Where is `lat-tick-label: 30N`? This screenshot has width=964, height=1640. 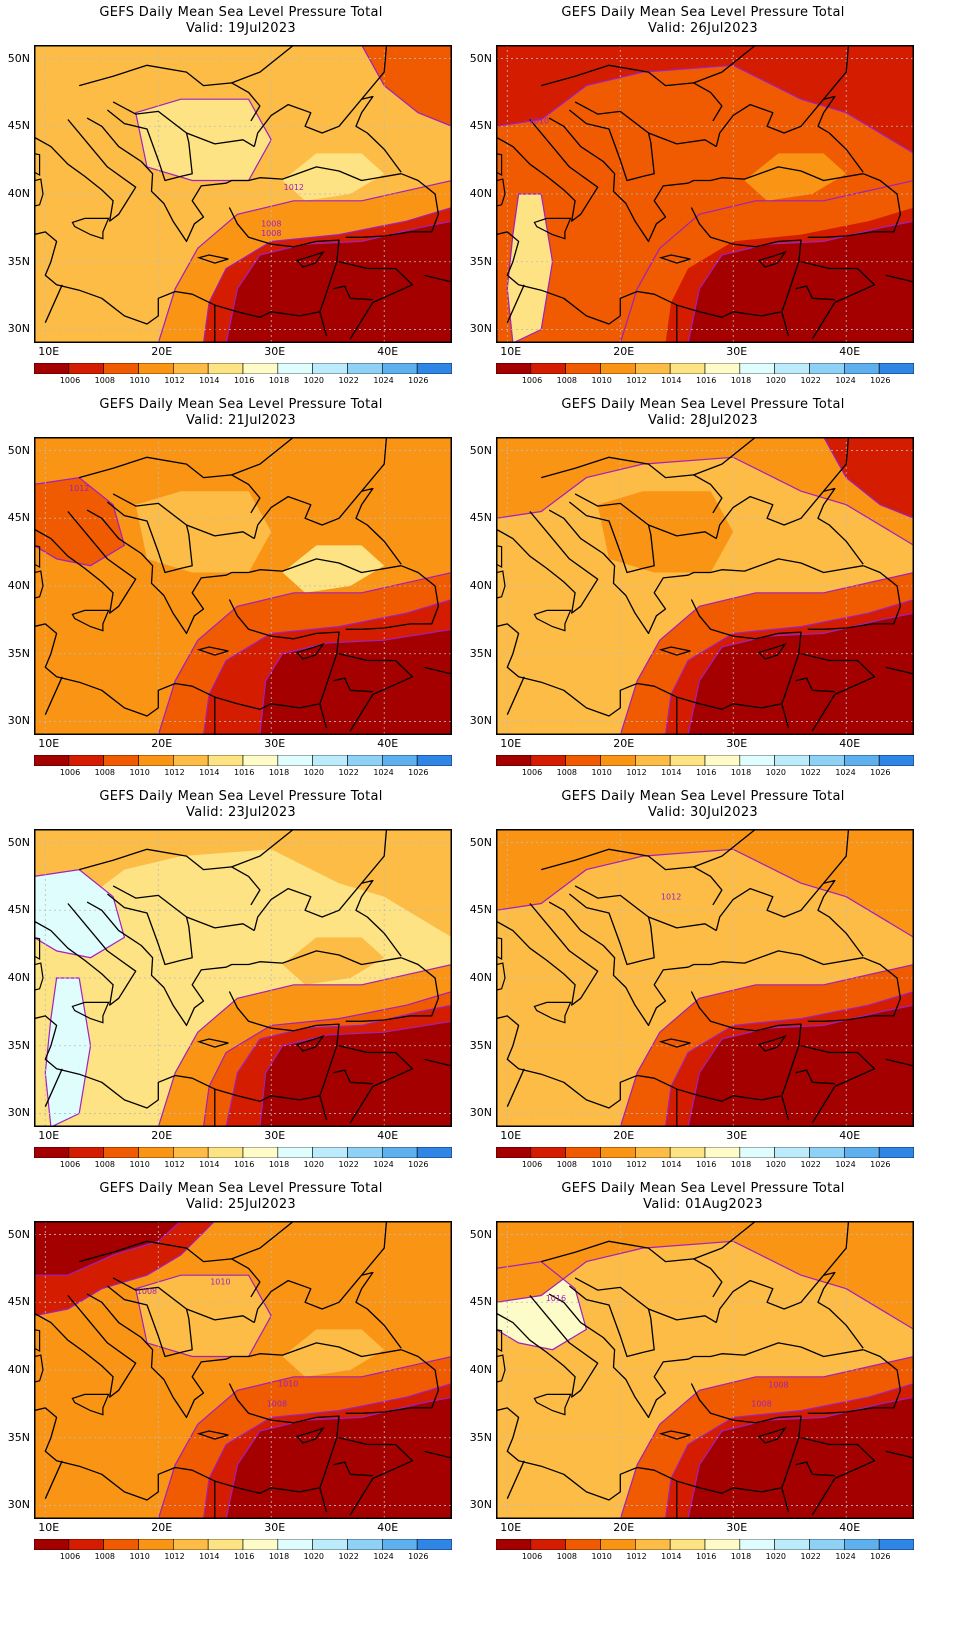 lat-tick-label: 30N is located at coordinates (18, 1505).